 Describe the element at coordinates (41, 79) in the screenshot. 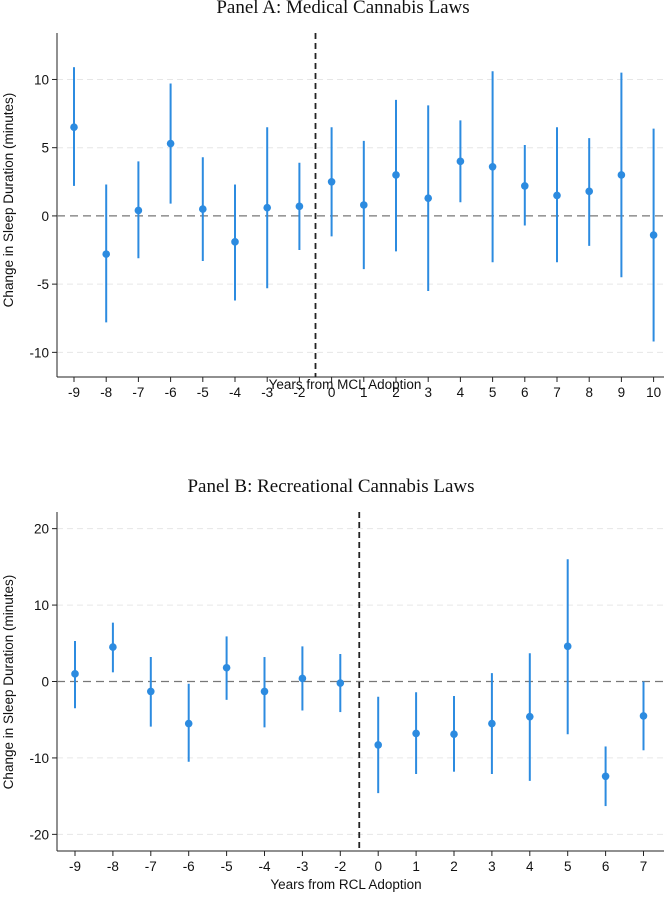

I see `panel-a-y-tick-label: 10` at that location.